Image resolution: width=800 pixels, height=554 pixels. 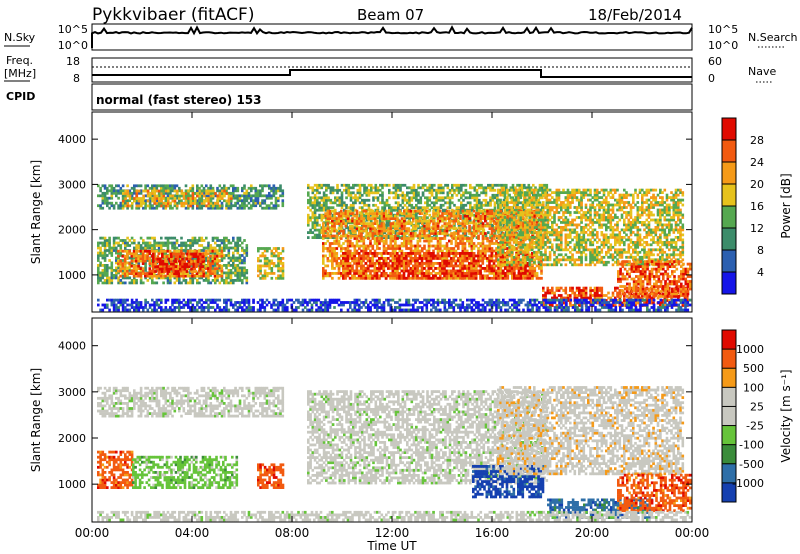 I want to click on cpid-label: CPID, so click(x=20, y=96).